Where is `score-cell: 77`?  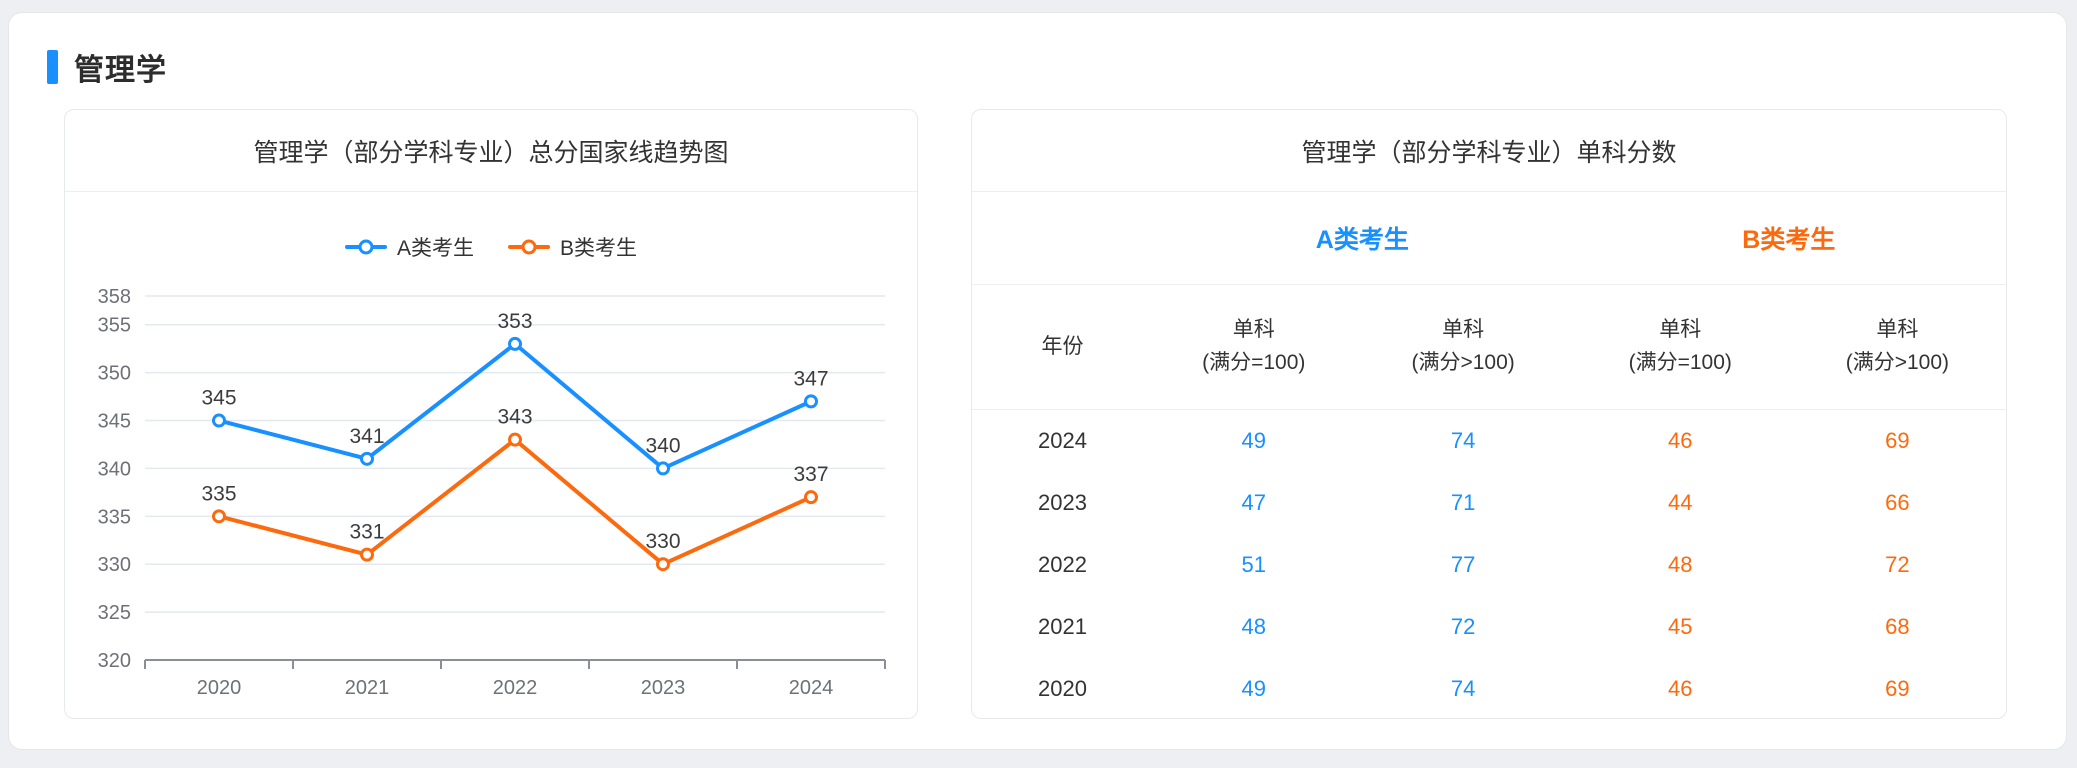 score-cell: 77 is located at coordinates (1463, 564).